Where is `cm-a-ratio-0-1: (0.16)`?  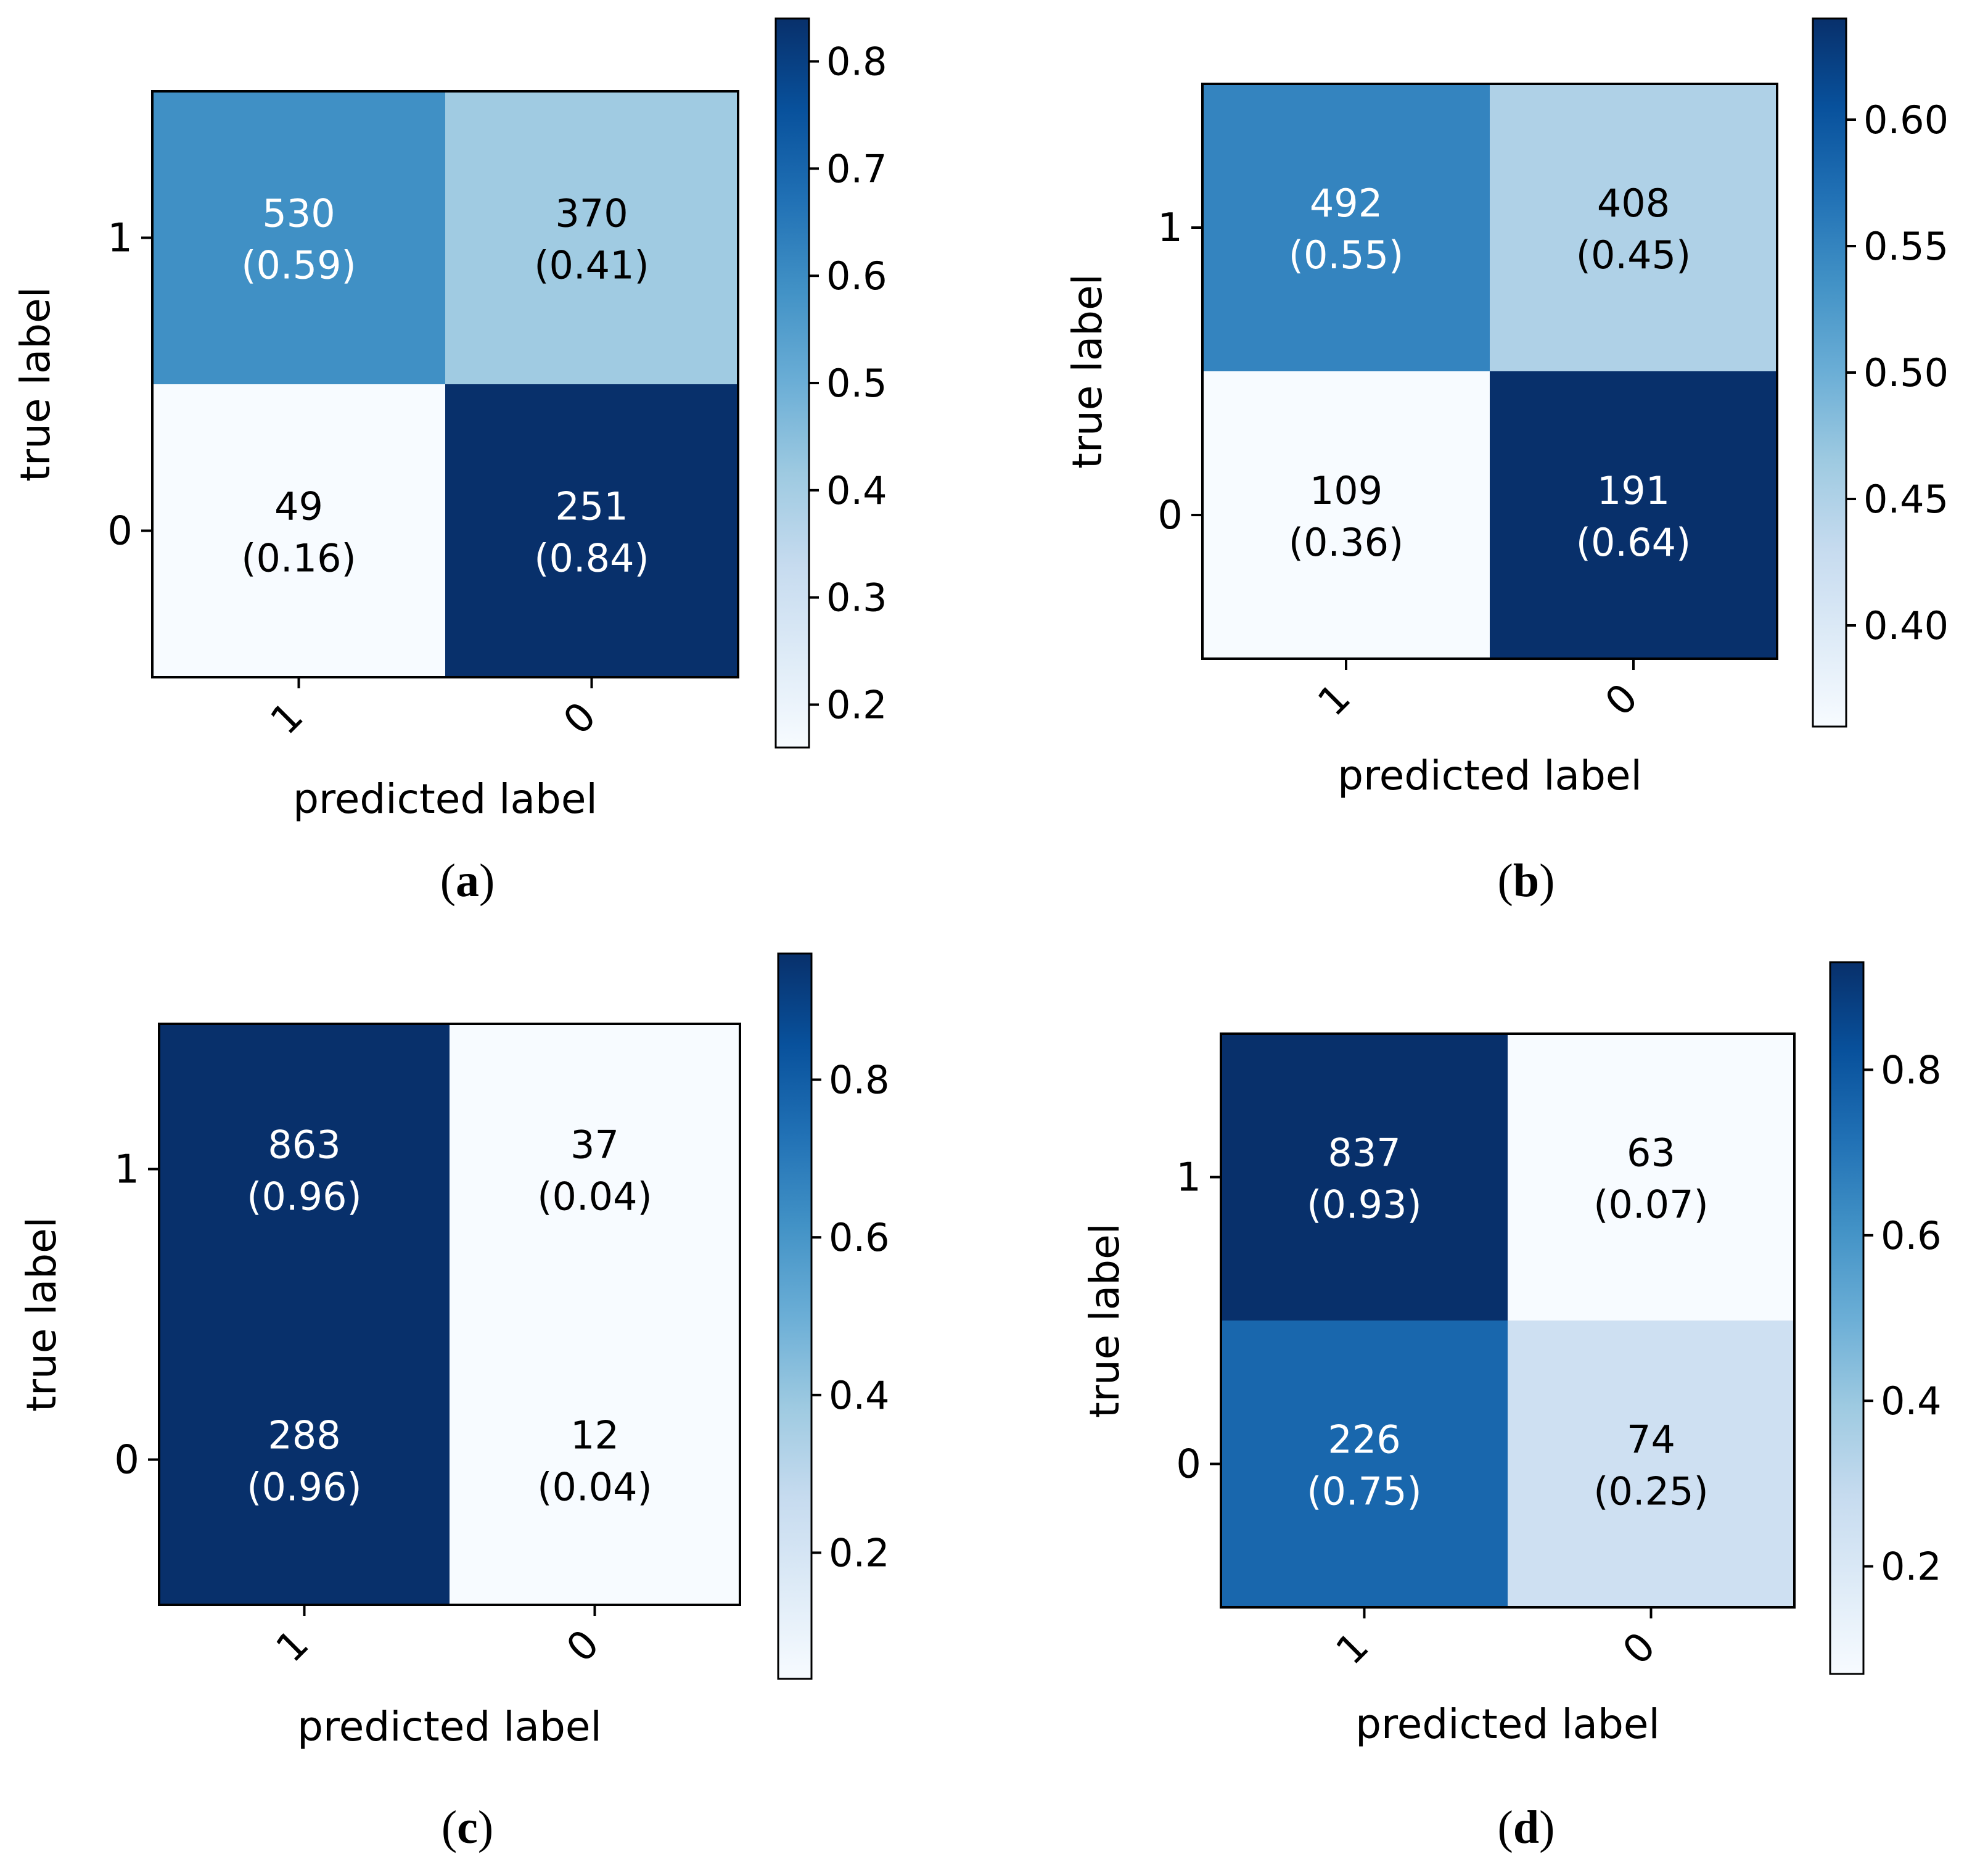
cm-a-ratio-0-1: (0.16) is located at coordinates (298, 558).